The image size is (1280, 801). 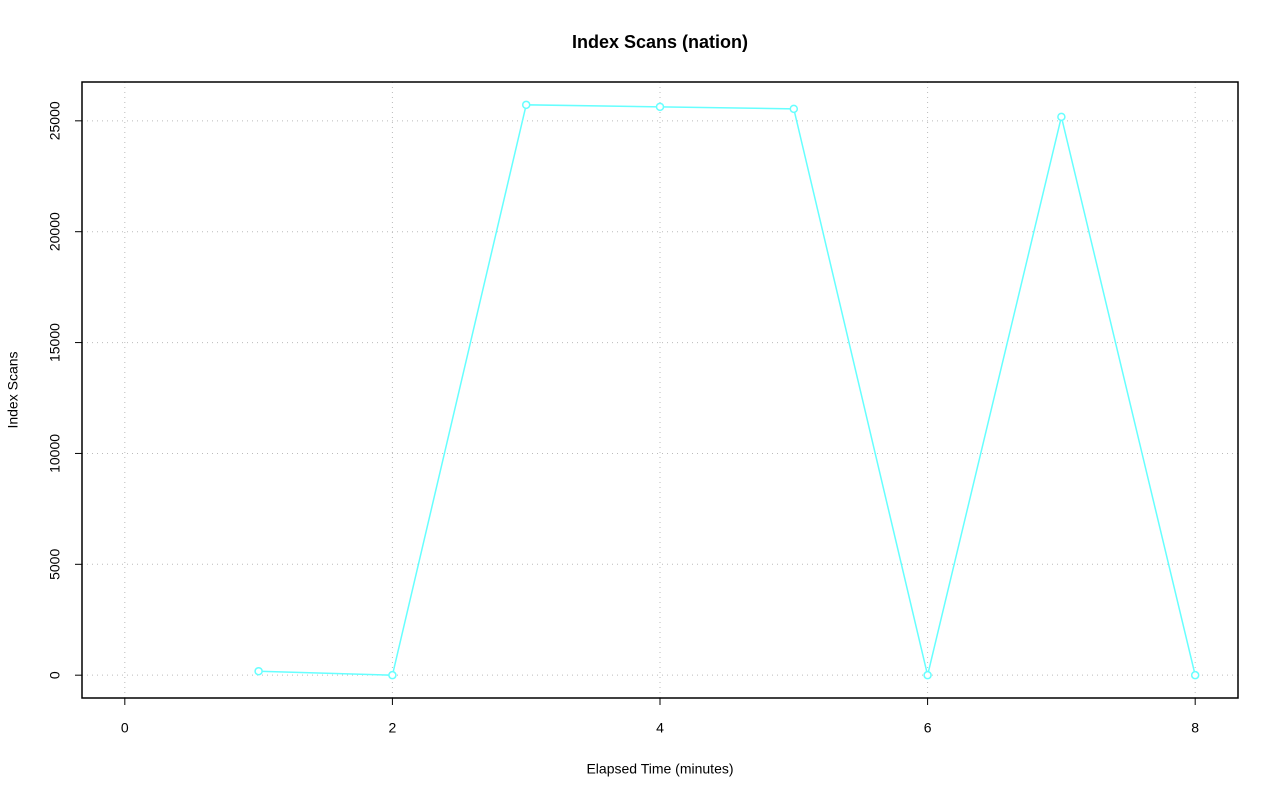 What do you see at coordinates (55, 231) in the screenshot?
I see `y-tick-label: 20000` at bounding box center [55, 231].